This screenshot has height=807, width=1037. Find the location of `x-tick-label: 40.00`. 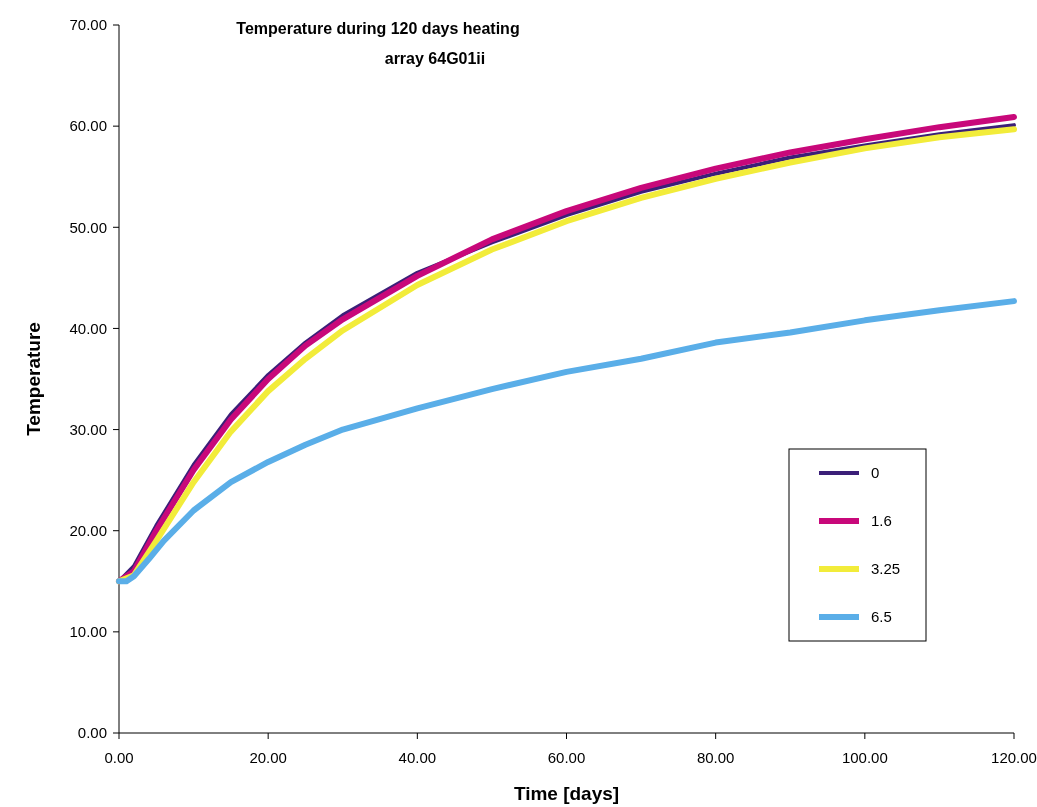

x-tick-label: 40.00 is located at coordinates (417, 757).